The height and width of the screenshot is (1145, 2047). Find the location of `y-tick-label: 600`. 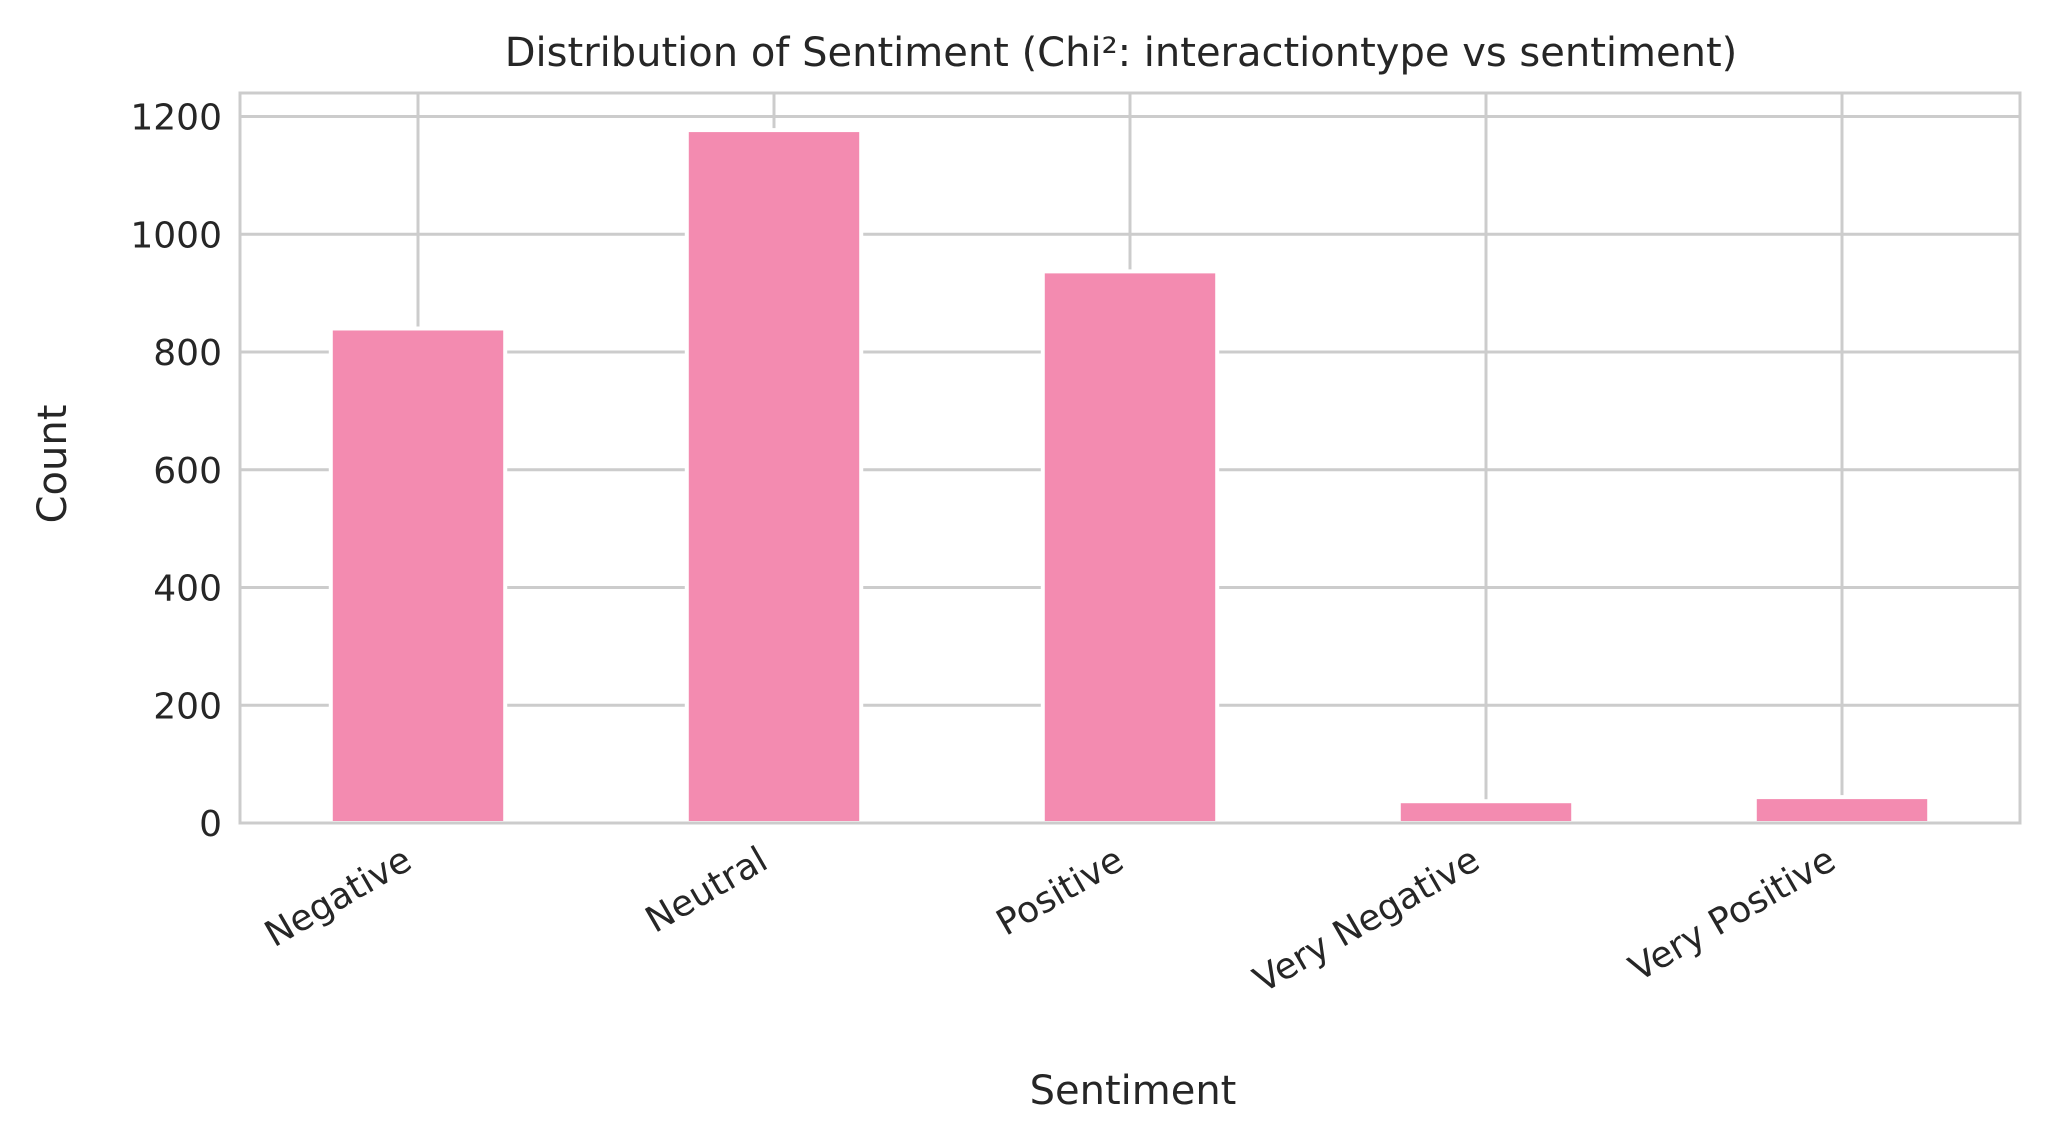

y-tick-label: 600 is located at coordinates (187, 471).